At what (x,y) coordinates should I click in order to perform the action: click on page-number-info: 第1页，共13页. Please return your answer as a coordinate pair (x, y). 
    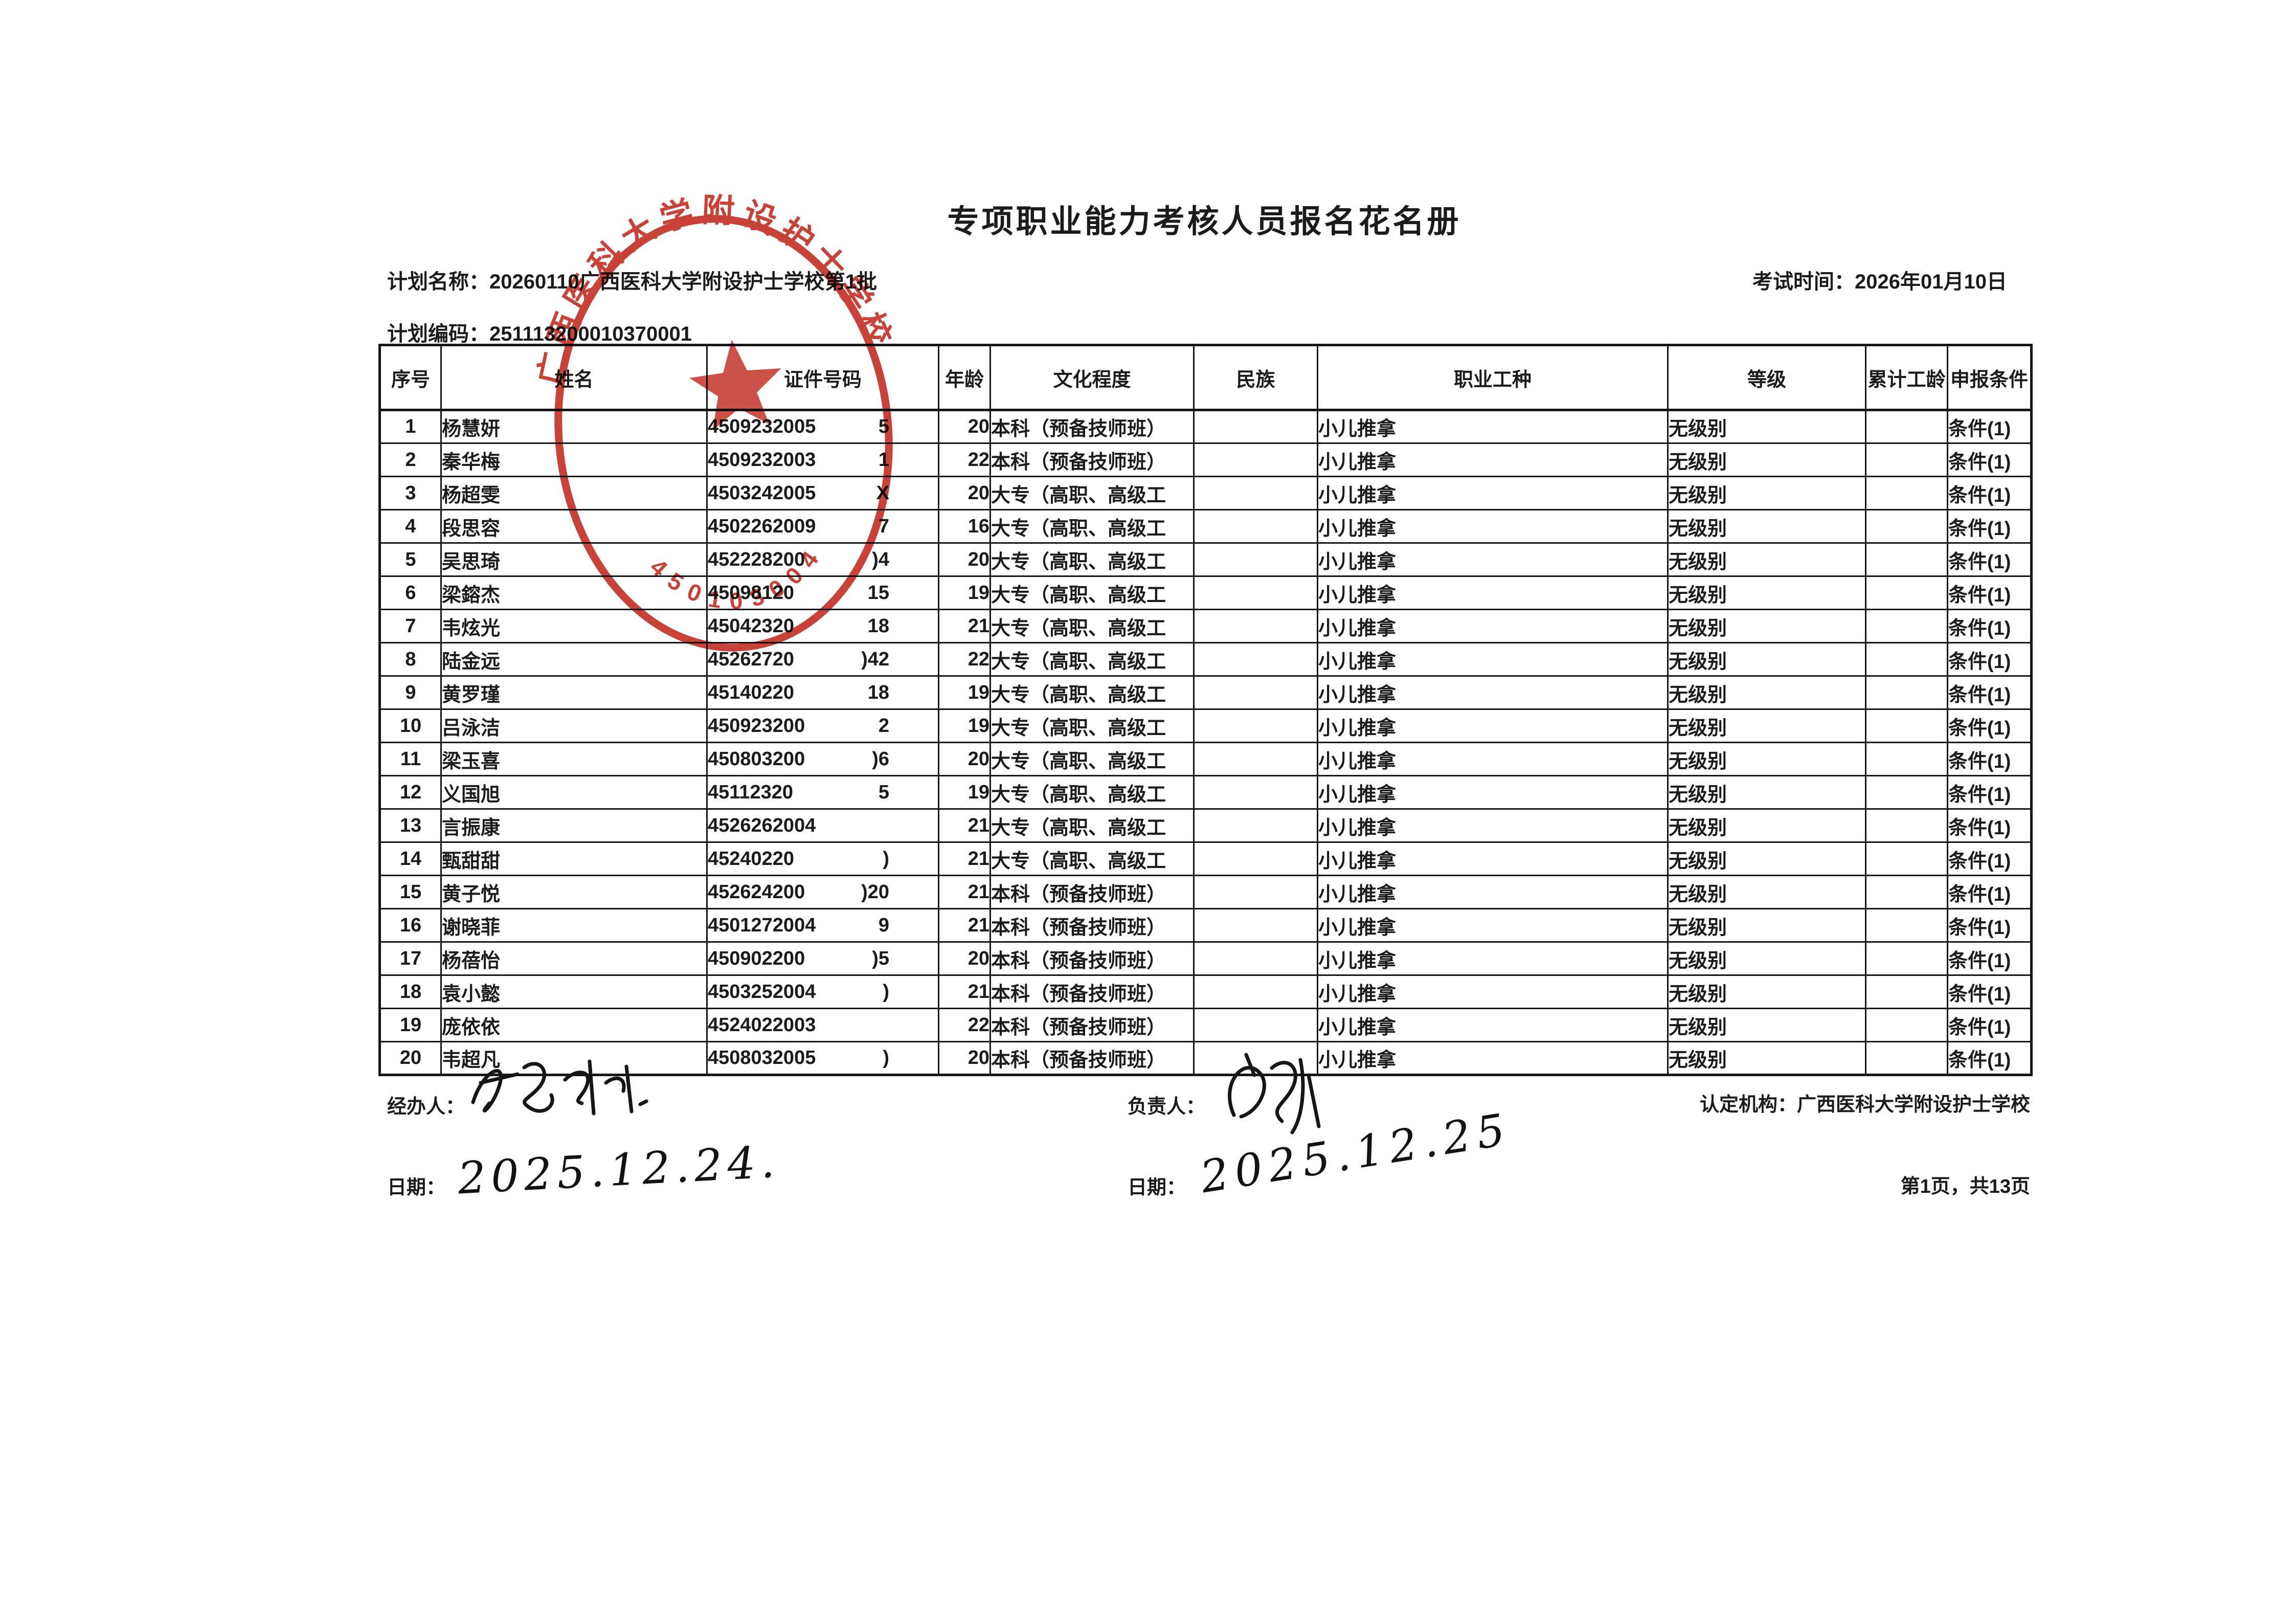
    Looking at the image, I should click on (1965, 1186).